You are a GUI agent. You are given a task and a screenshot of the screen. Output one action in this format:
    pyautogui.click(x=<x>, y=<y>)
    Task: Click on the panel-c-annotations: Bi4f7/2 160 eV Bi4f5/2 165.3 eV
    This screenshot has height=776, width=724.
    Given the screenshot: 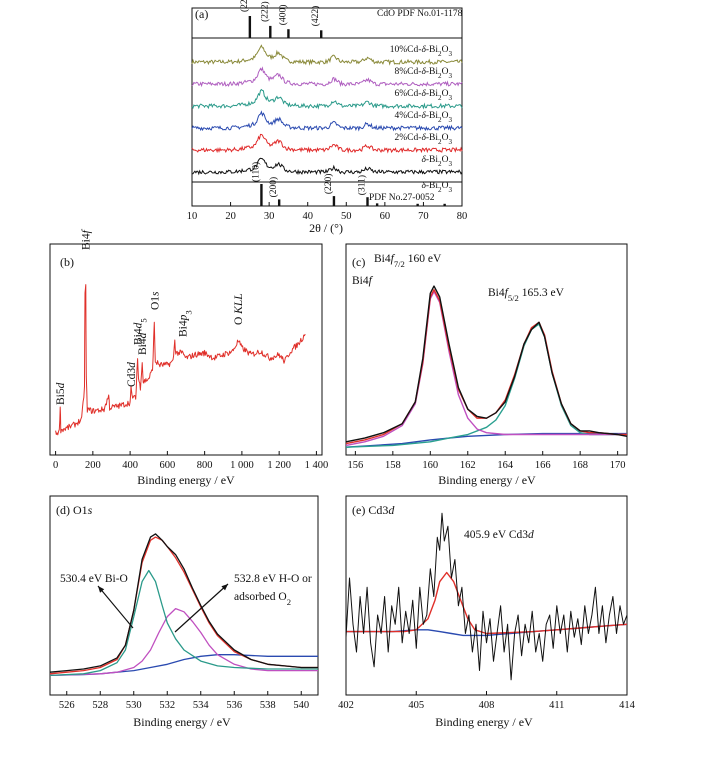 What is the action you would take?
    pyautogui.click(x=469, y=278)
    